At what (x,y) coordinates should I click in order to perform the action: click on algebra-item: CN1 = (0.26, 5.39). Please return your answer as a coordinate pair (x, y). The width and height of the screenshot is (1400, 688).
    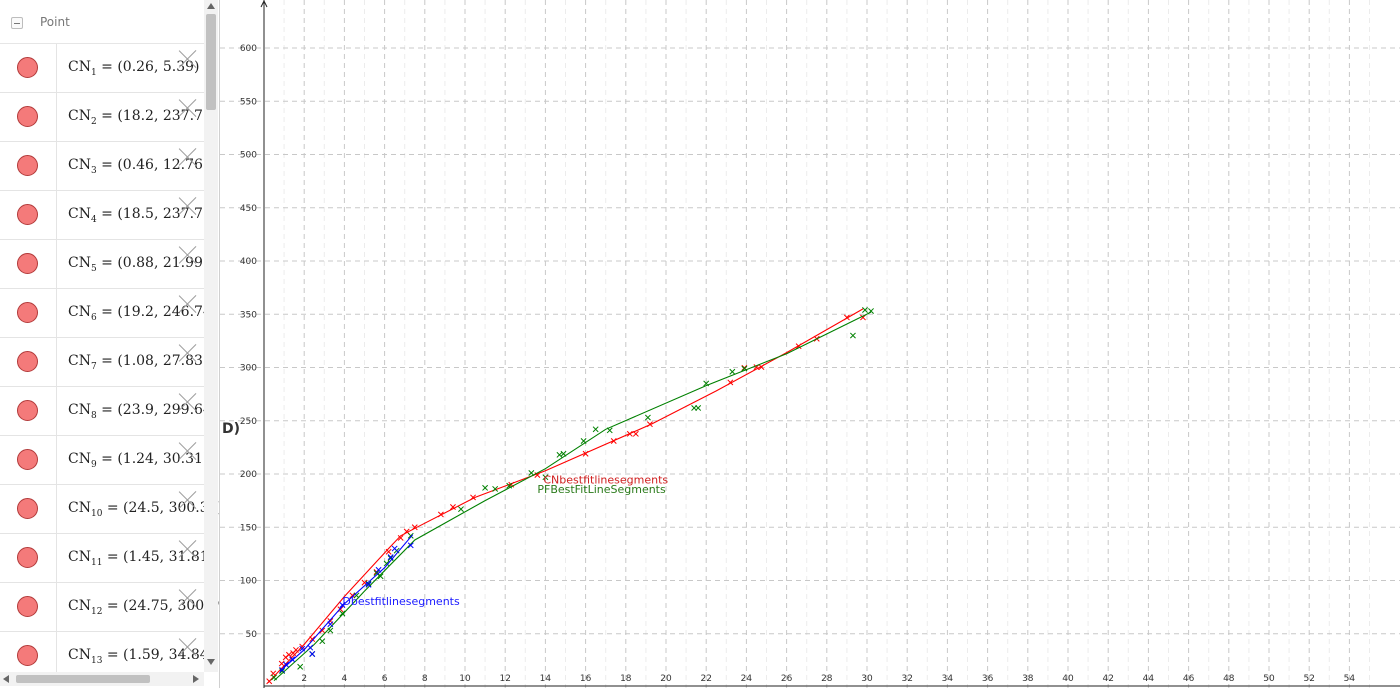
    Looking at the image, I should click on (102, 68).